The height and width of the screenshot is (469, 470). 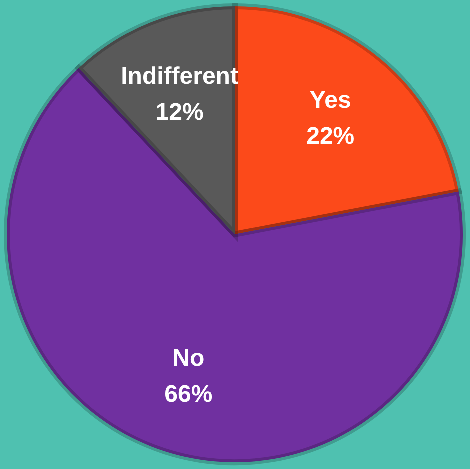 What do you see at coordinates (188, 394) in the screenshot?
I see `data-label: 66%` at bounding box center [188, 394].